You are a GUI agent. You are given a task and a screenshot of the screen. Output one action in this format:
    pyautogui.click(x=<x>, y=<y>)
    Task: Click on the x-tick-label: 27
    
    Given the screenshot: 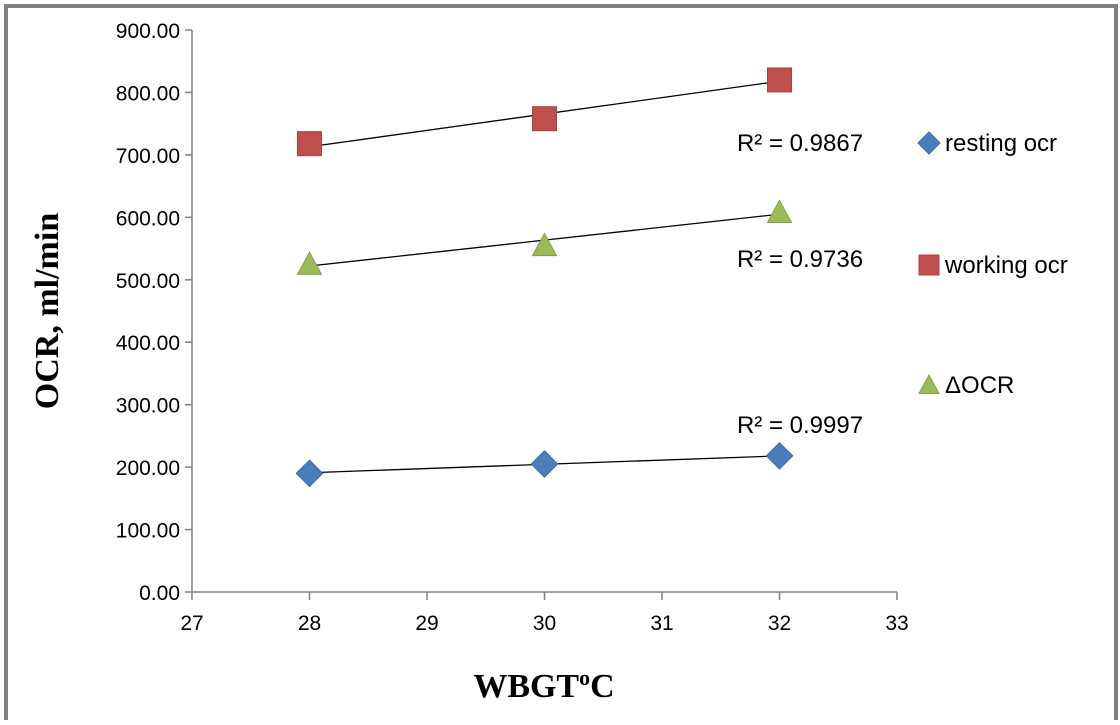 What is the action you would take?
    pyautogui.click(x=191, y=623)
    